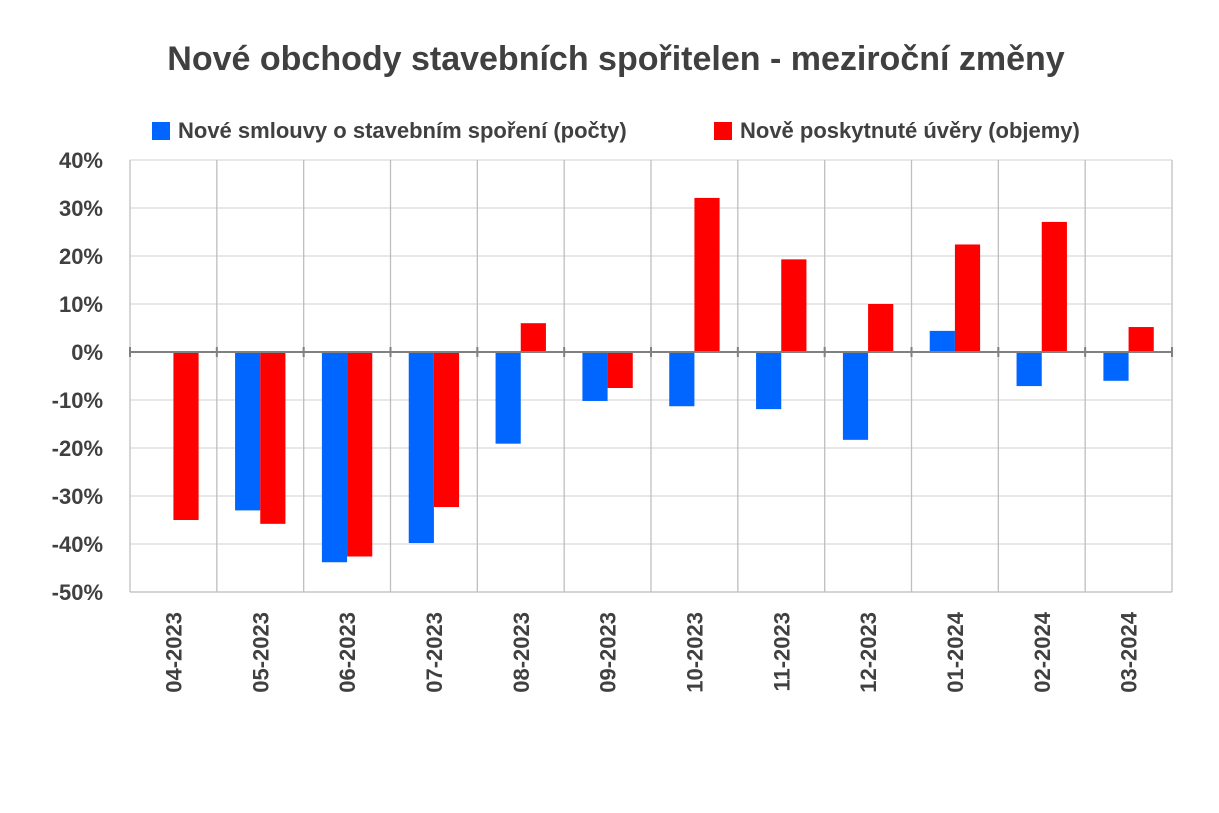  Describe the element at coordinates (434, 652) in the screenshot. I see `x-tick-label: 07-2023` at that location.